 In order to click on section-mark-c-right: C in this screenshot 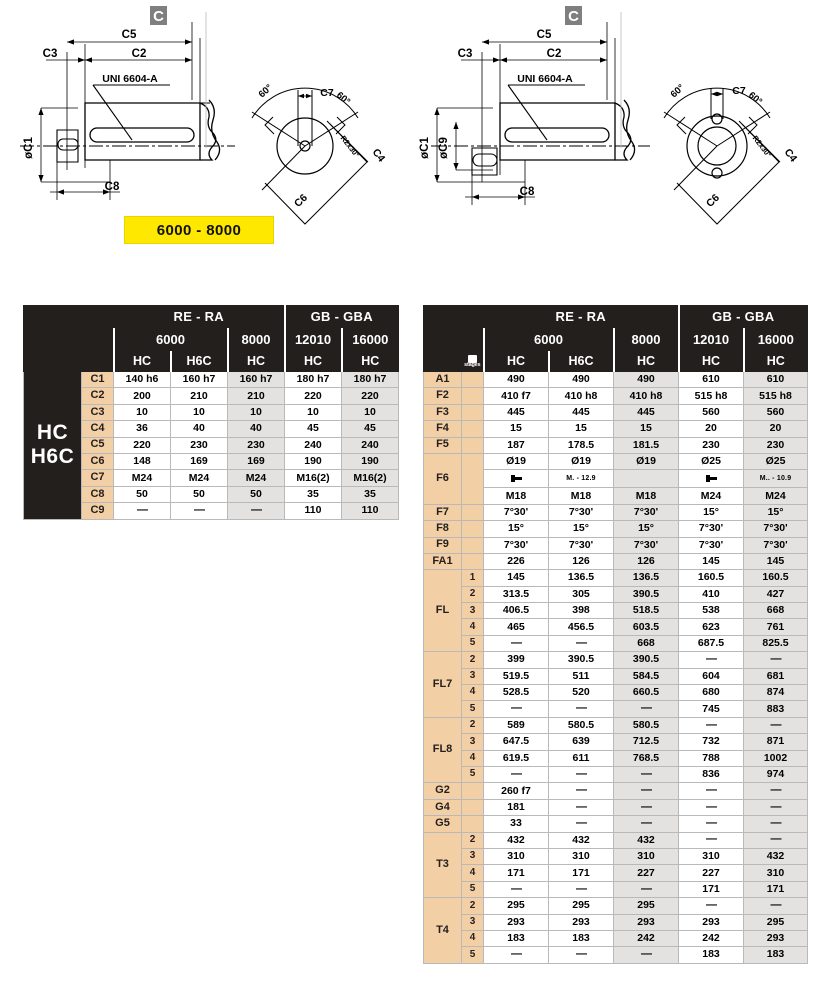, I will do `click(573, 15)`.